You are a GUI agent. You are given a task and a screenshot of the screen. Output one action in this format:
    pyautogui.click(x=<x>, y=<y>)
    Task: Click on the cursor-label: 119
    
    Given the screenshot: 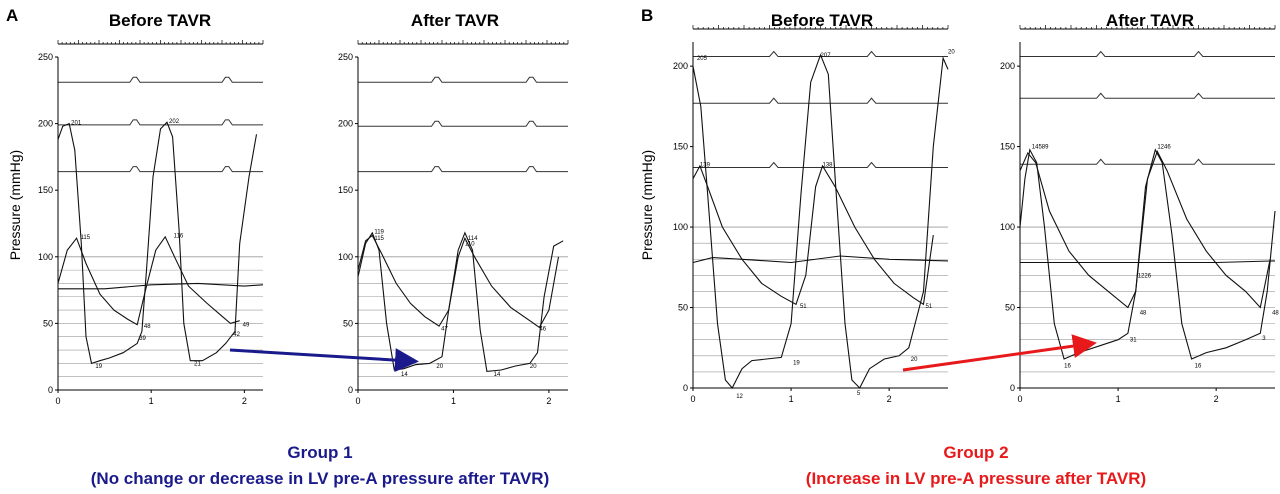 What is the action you would take?
    pyautogui.click(x=379, y=232)
    